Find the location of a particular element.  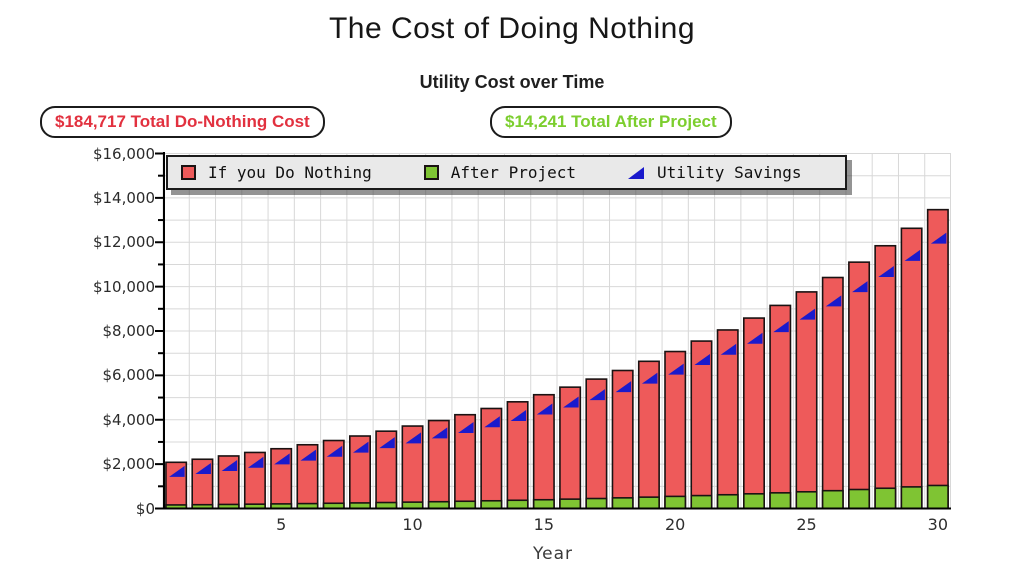

savings-triangle-icon is located at coordinates (636, 172).